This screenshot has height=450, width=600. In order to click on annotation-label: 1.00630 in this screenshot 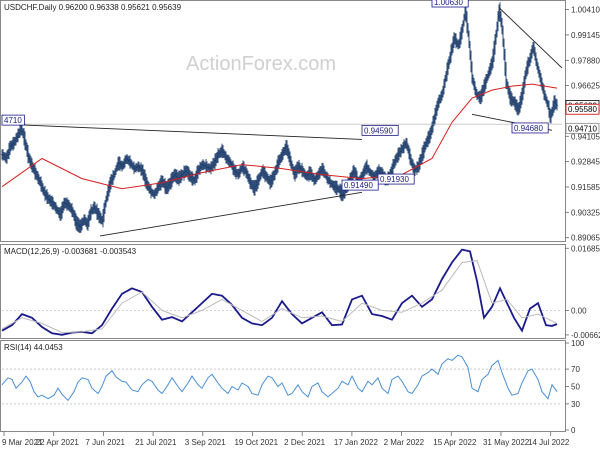, I will do `click(448, 3)`.